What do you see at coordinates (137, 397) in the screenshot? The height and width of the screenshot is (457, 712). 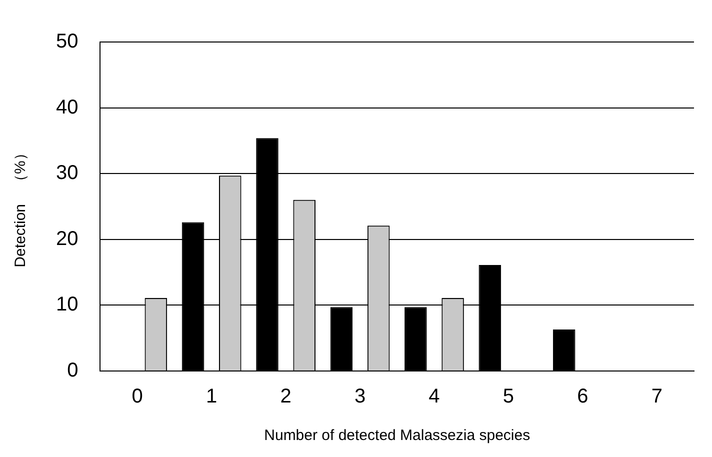 I see `x-tick-label: 0` at bounding box center [137, 397].